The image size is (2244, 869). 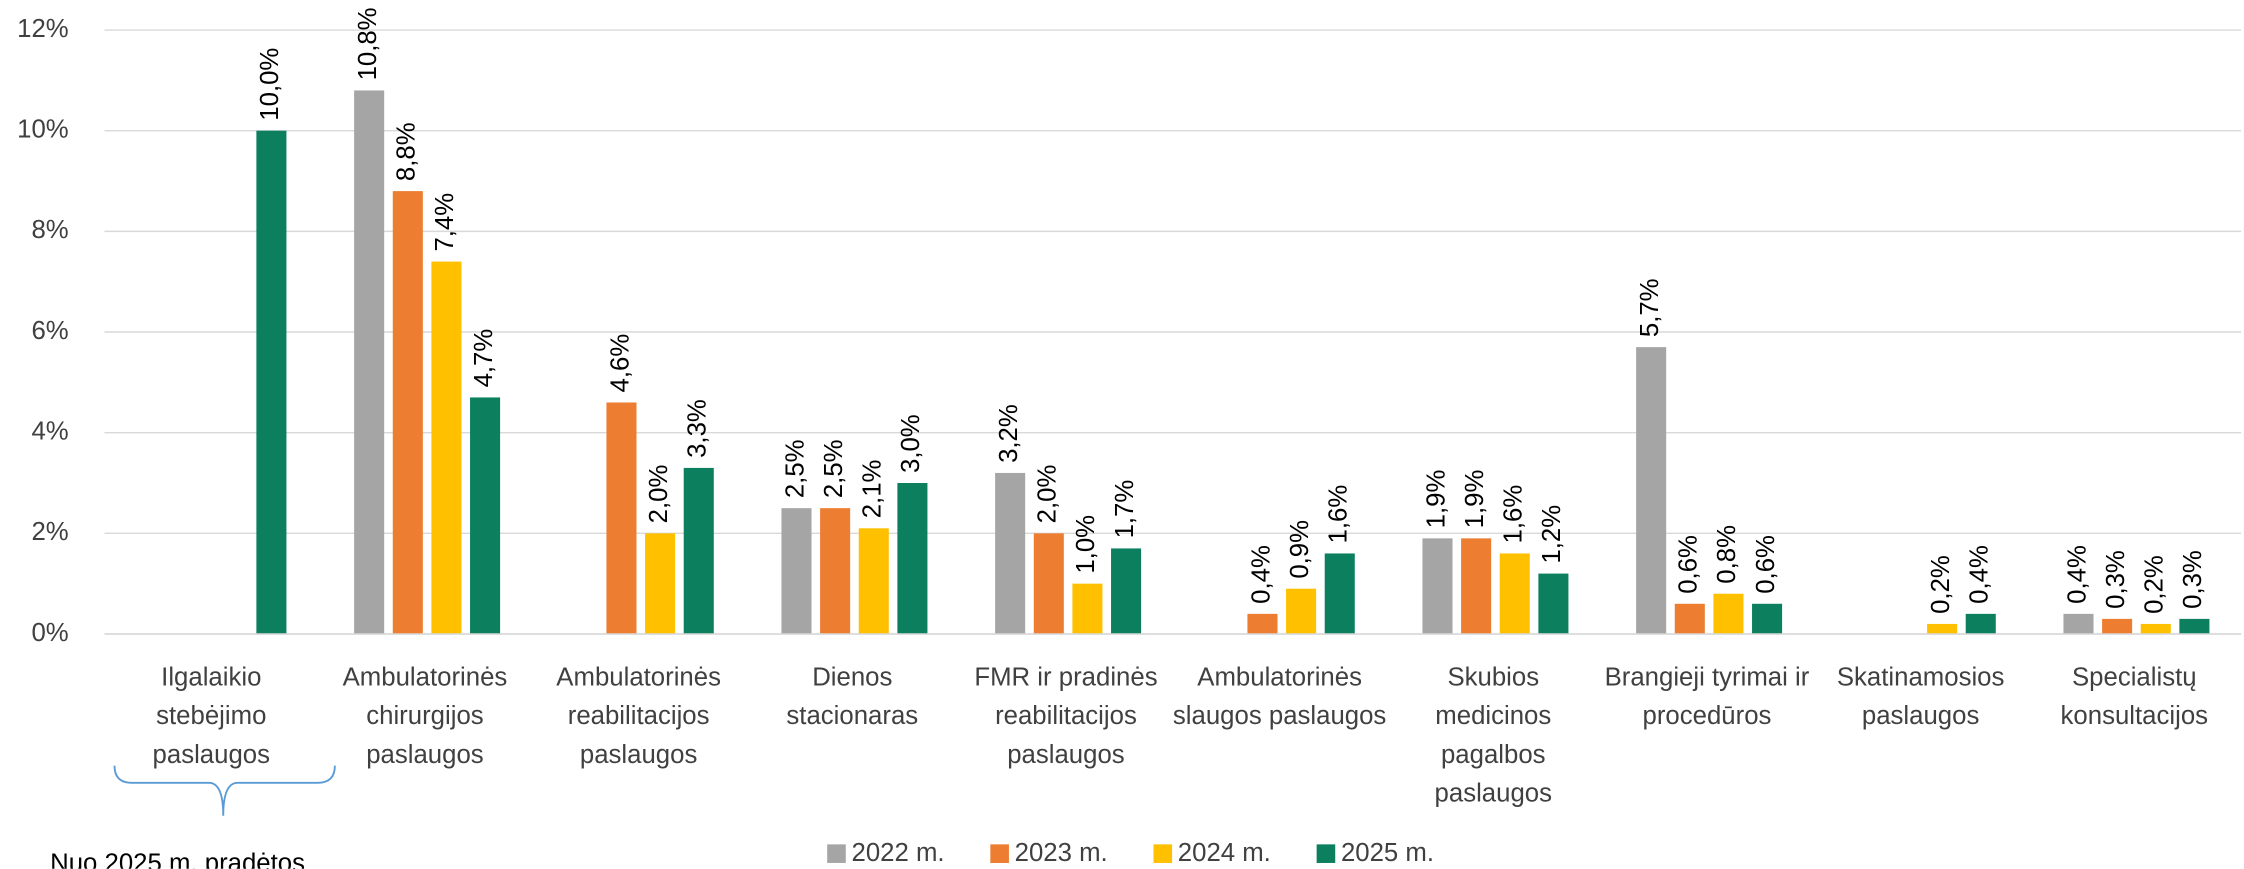 What do you see at coordinates (368, 43) in the screenshot?
I see `data-label: 10,8%` at bounding box center [368, 43].